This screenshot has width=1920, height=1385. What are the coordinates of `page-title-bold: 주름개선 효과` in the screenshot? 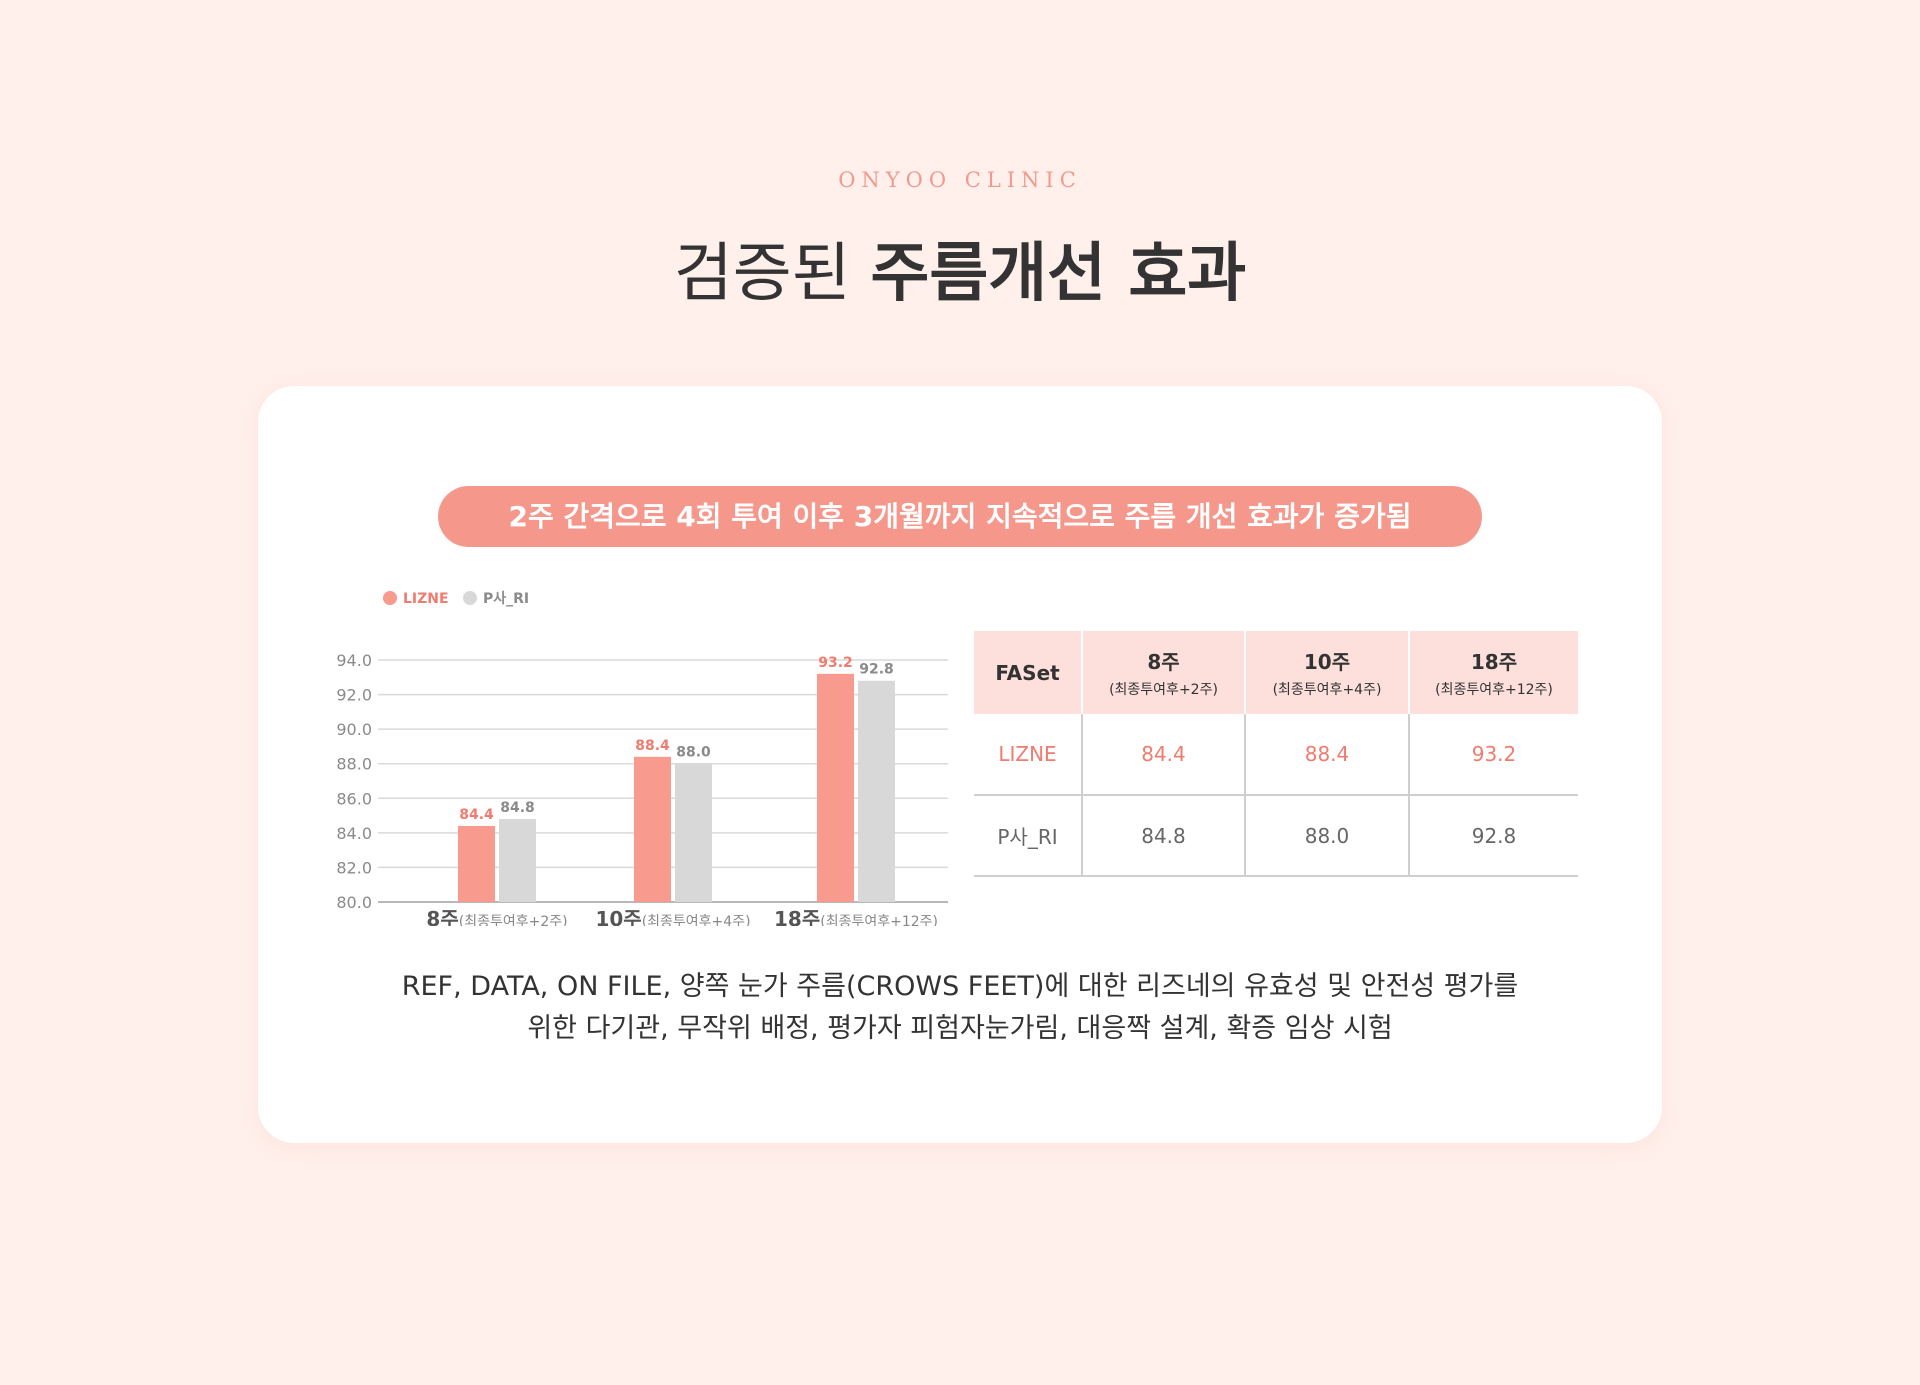 It's located at (1058, 274).